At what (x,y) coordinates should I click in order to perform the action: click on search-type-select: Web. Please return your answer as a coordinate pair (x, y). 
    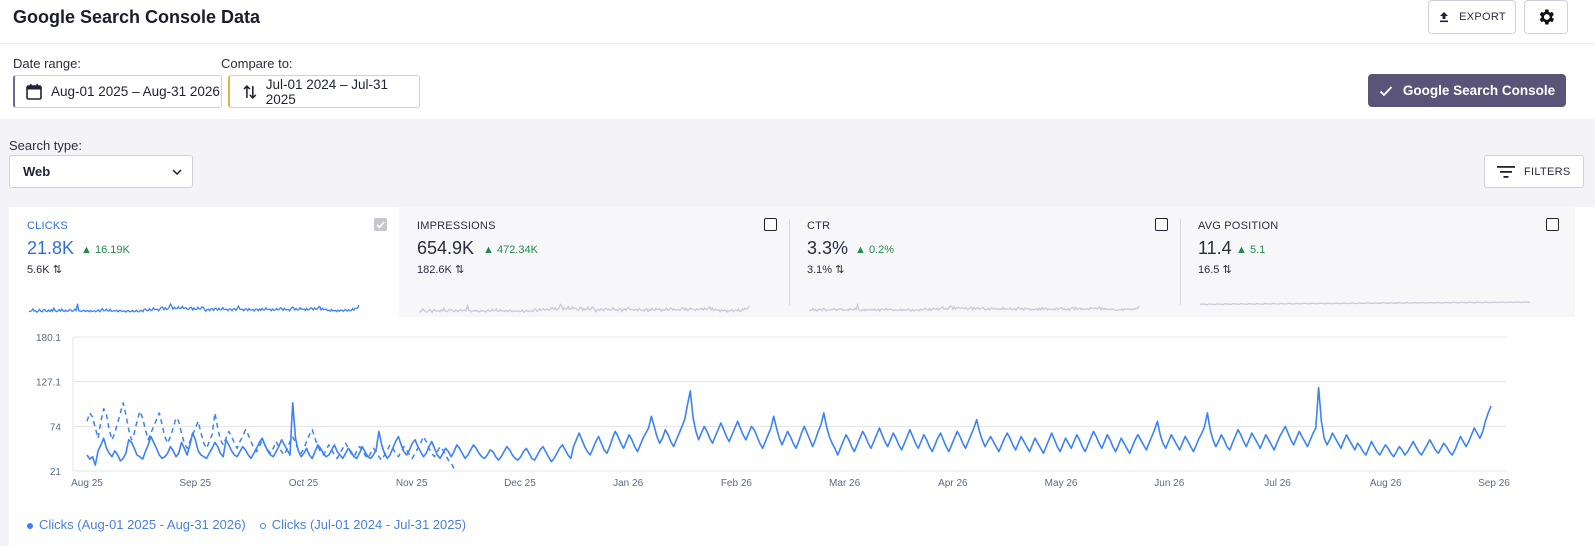
    Looking at the image, I should click on (101, 171).